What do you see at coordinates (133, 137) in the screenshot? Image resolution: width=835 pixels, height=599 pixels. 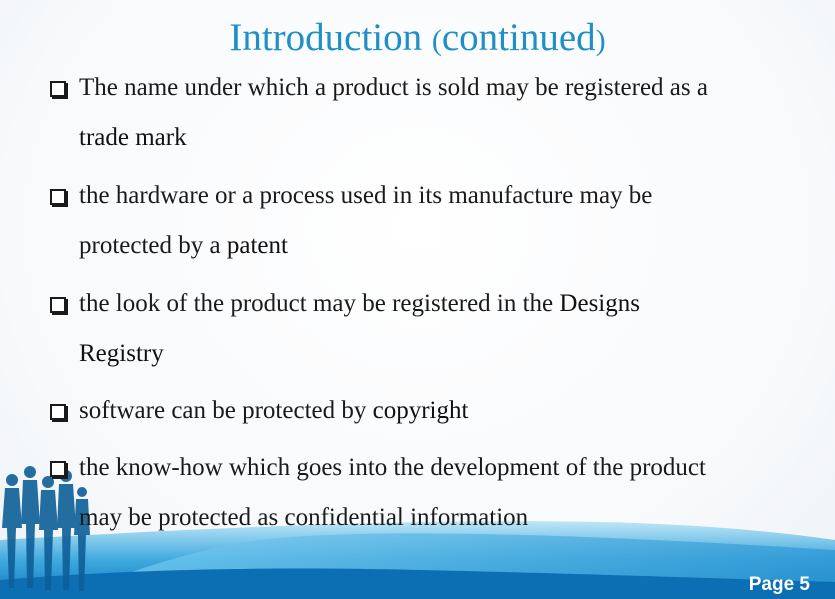 I see `bullet-emphasis: trade mark` at bounding box center [133, 137].